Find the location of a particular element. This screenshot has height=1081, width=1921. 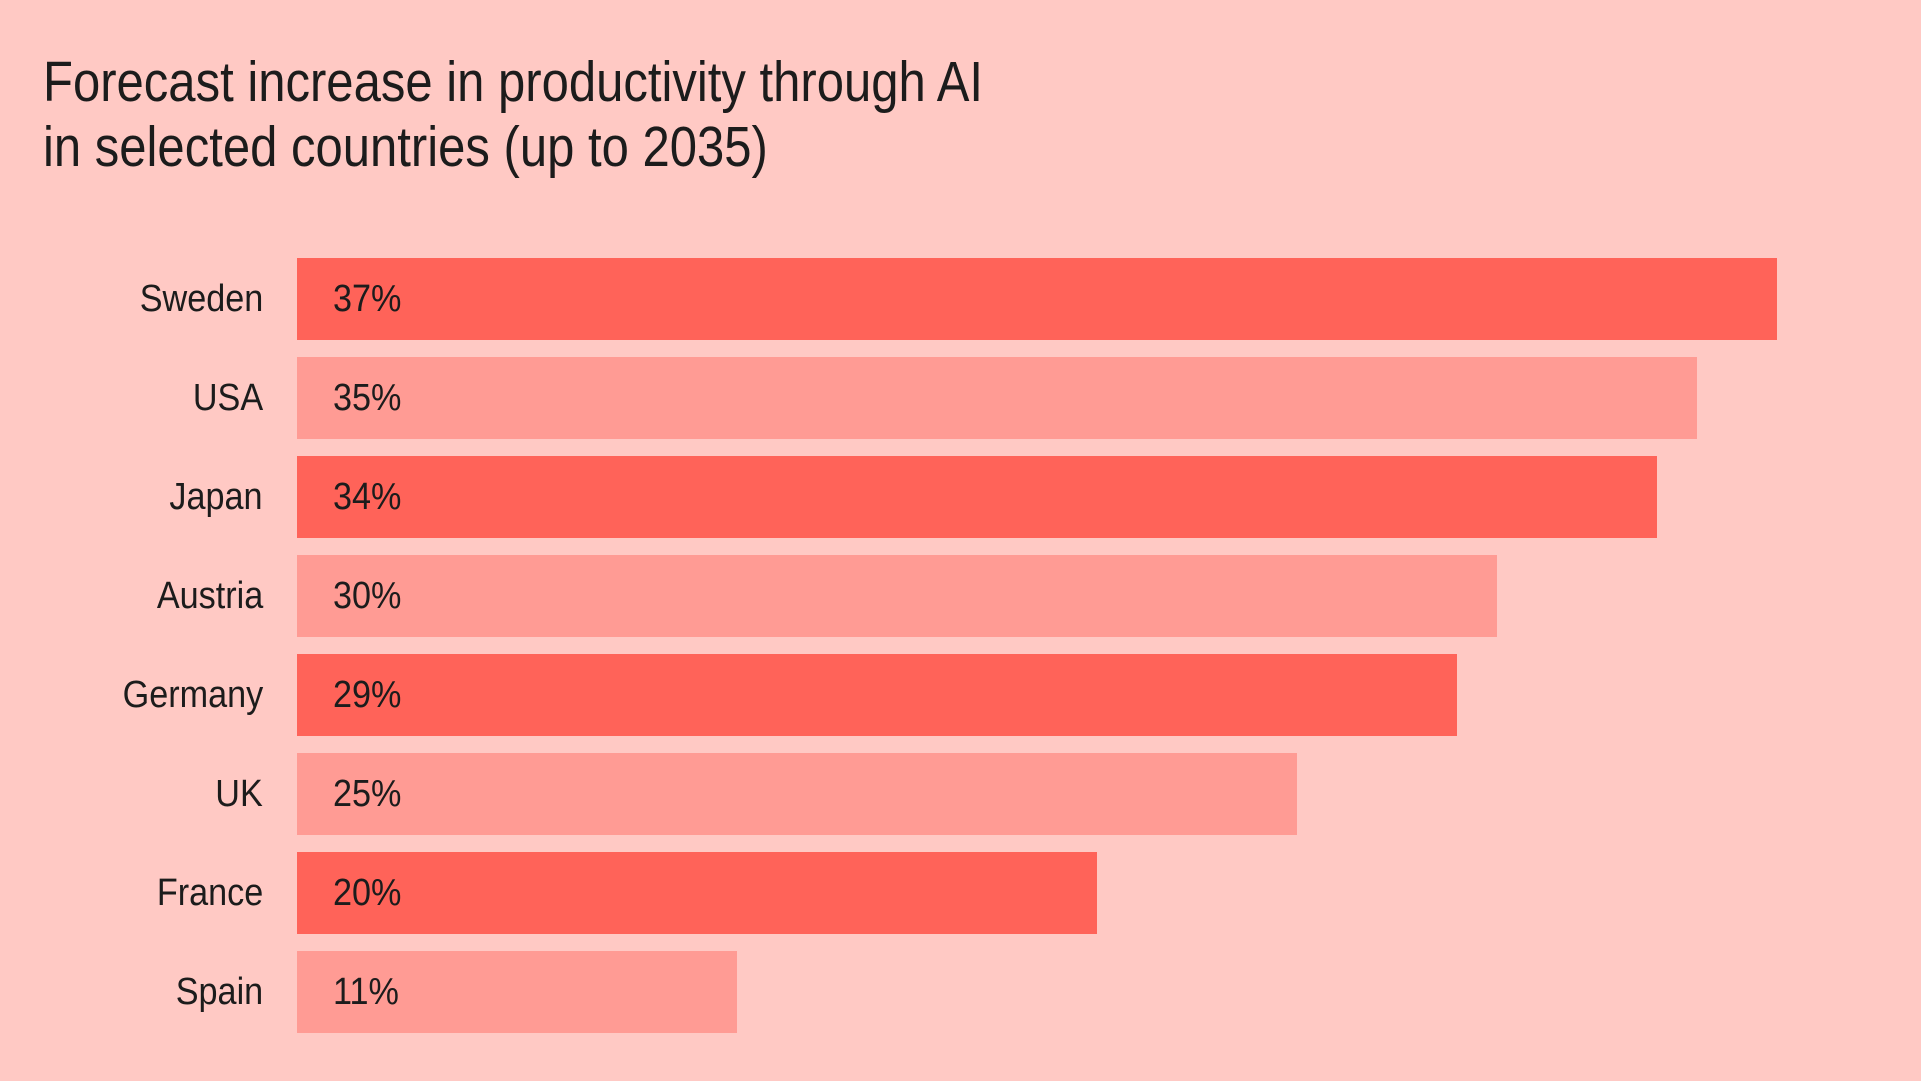

value-label: 30% is located at coordinates (367, 595).